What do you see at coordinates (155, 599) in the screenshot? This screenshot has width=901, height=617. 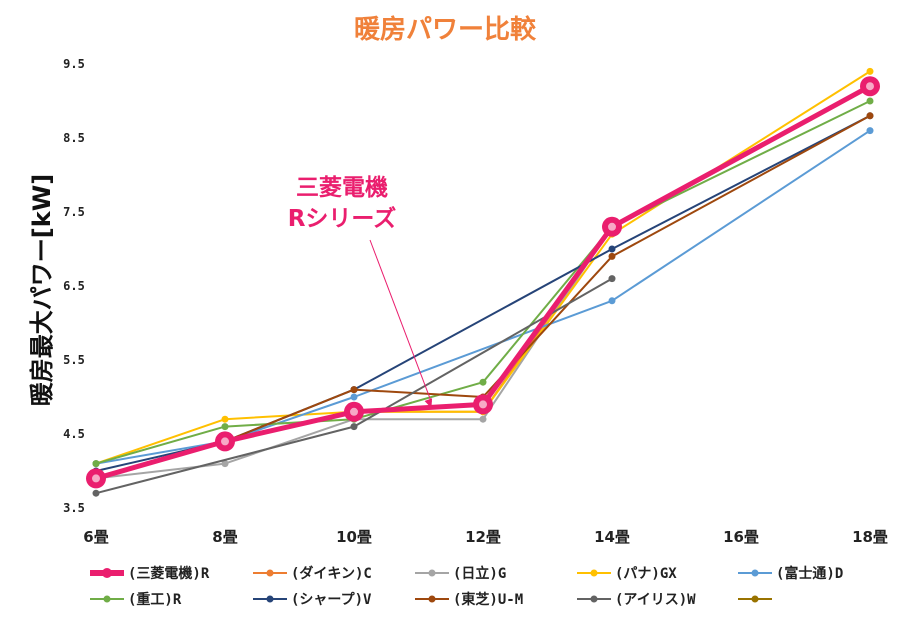 I see `legend-label: (重工)R` at bounding box center [155, 599].